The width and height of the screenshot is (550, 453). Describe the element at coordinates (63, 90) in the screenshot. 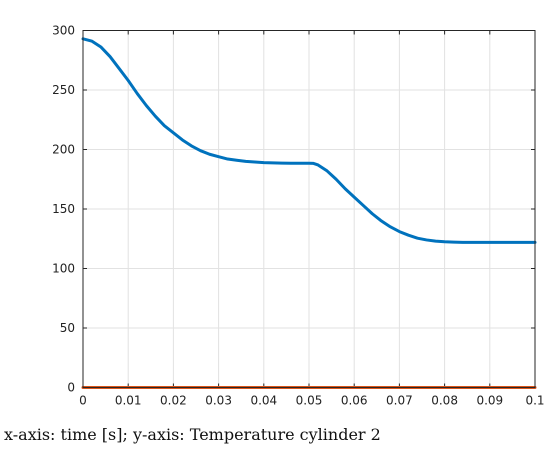

I see `y-tick-label: 250` at that location.